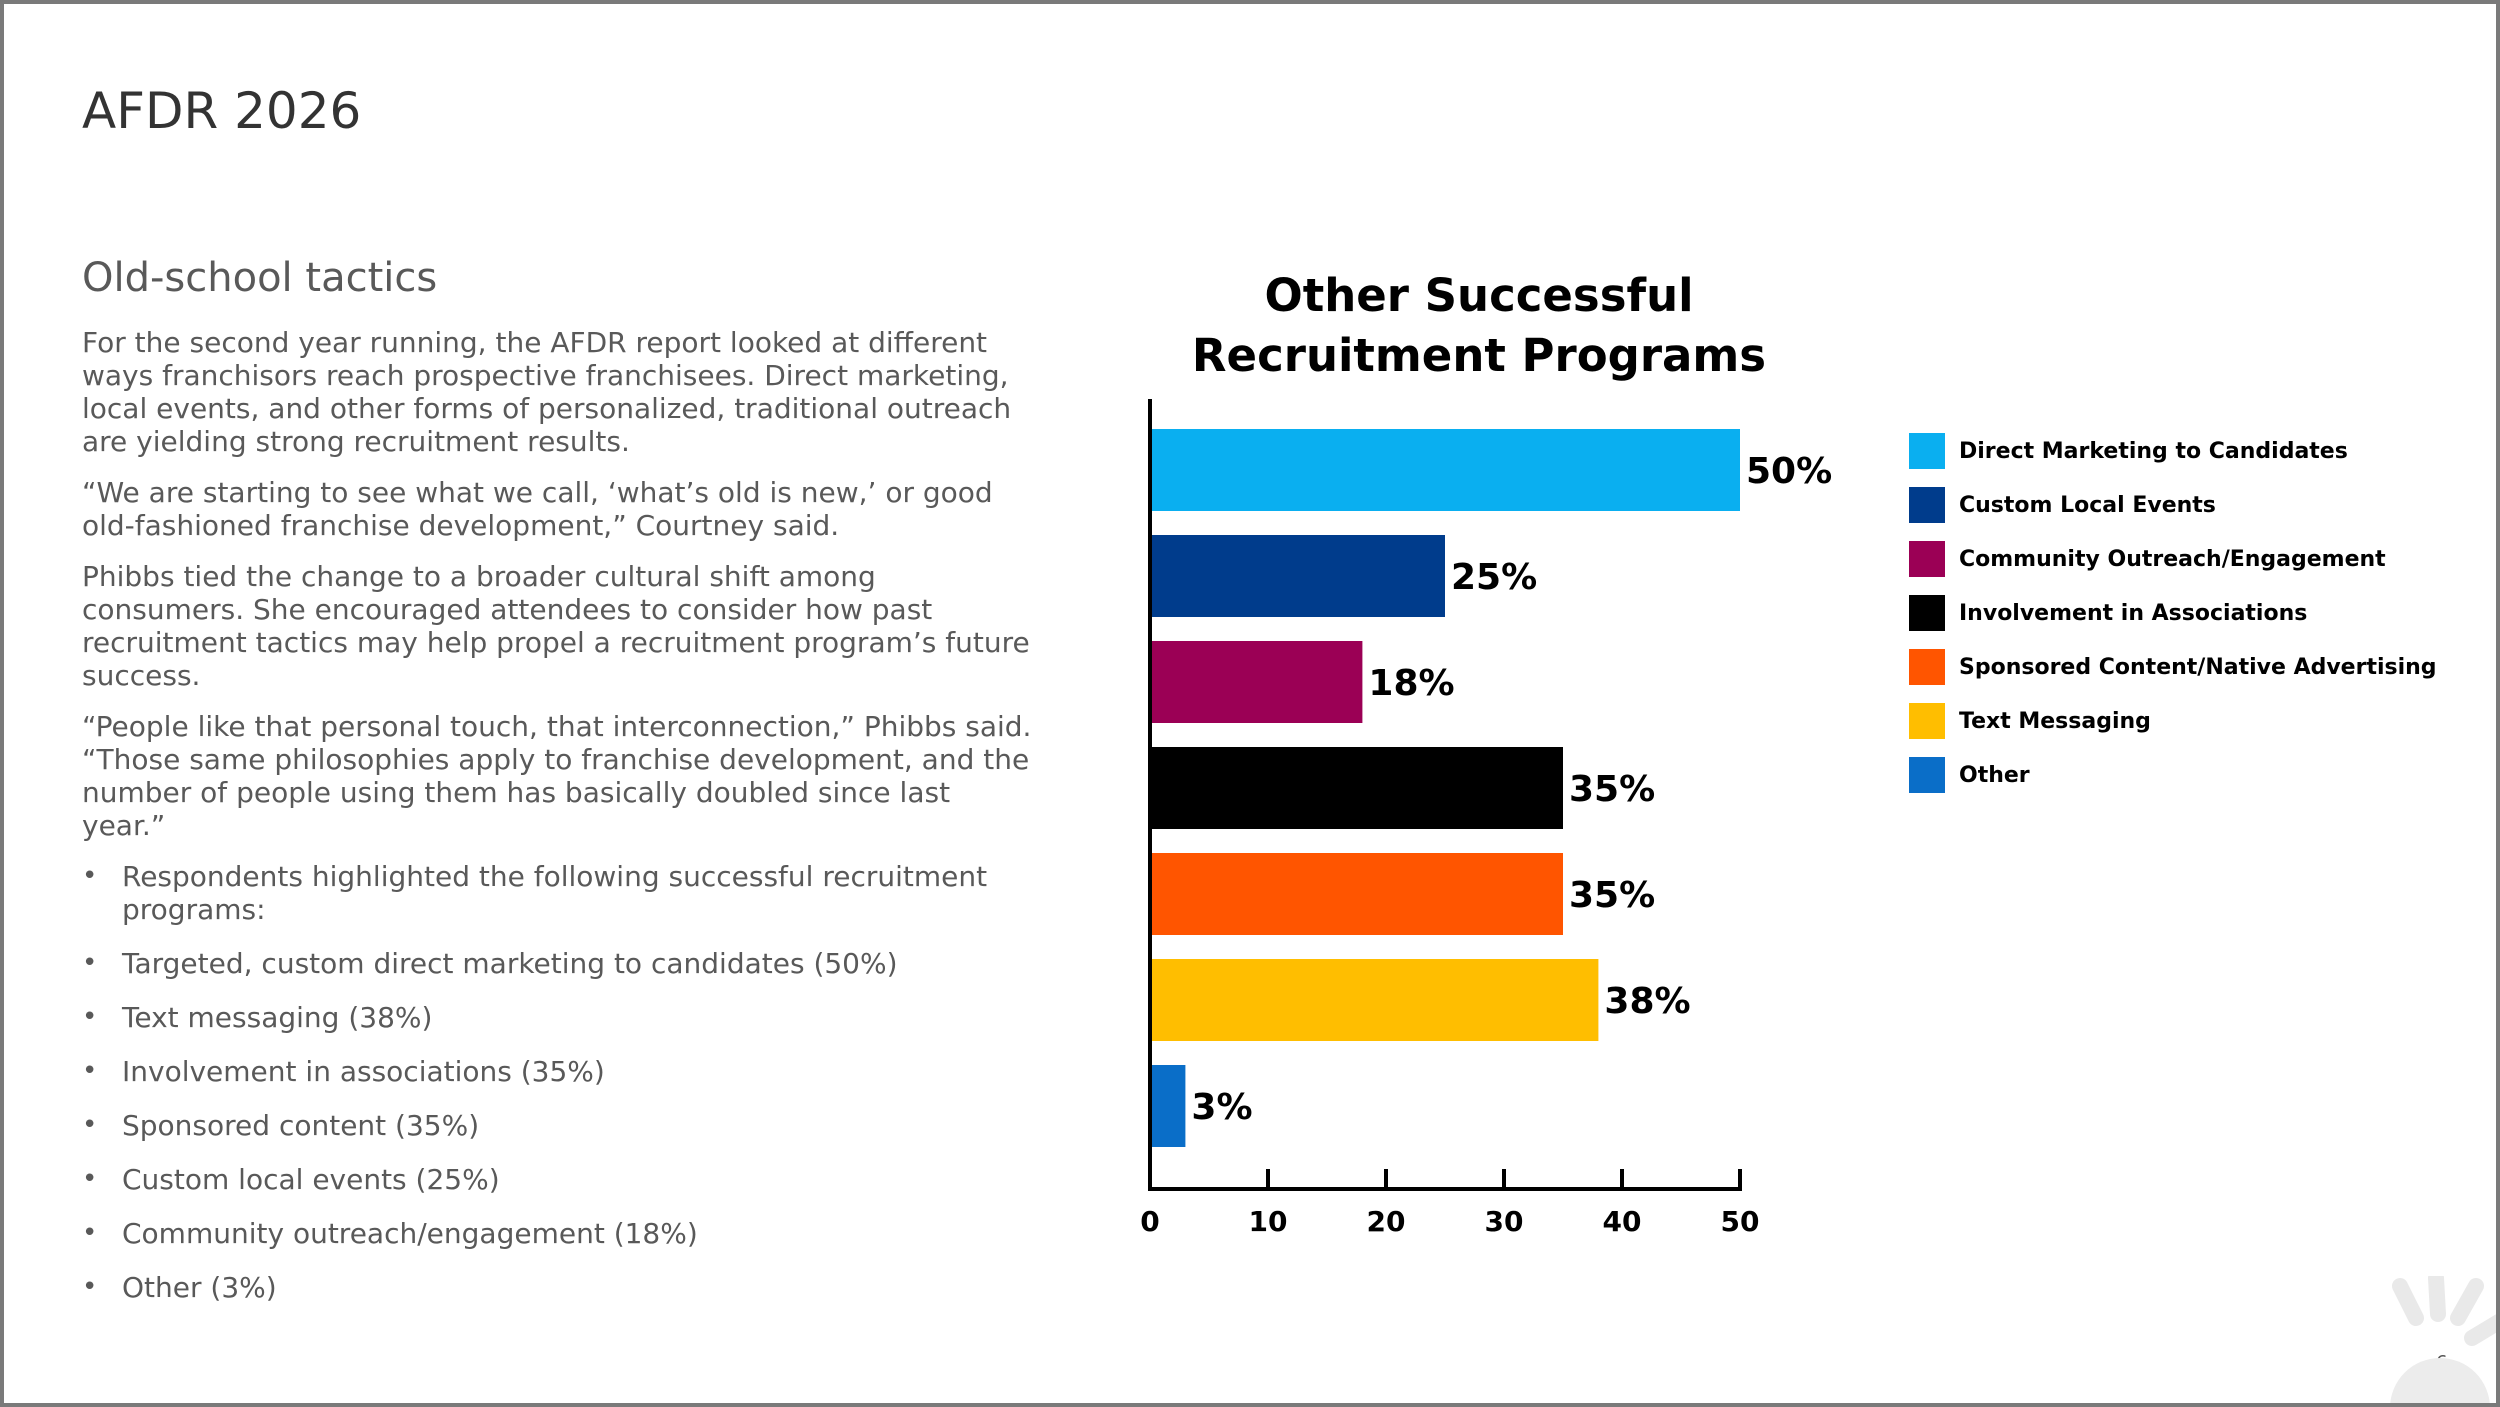 This screenshot has height=1407, width=2500. What do you see at coordinates (1149, 1221) in the screenshot?
I see `x-tick-label: 0` at bounding box center [1149, 1221].